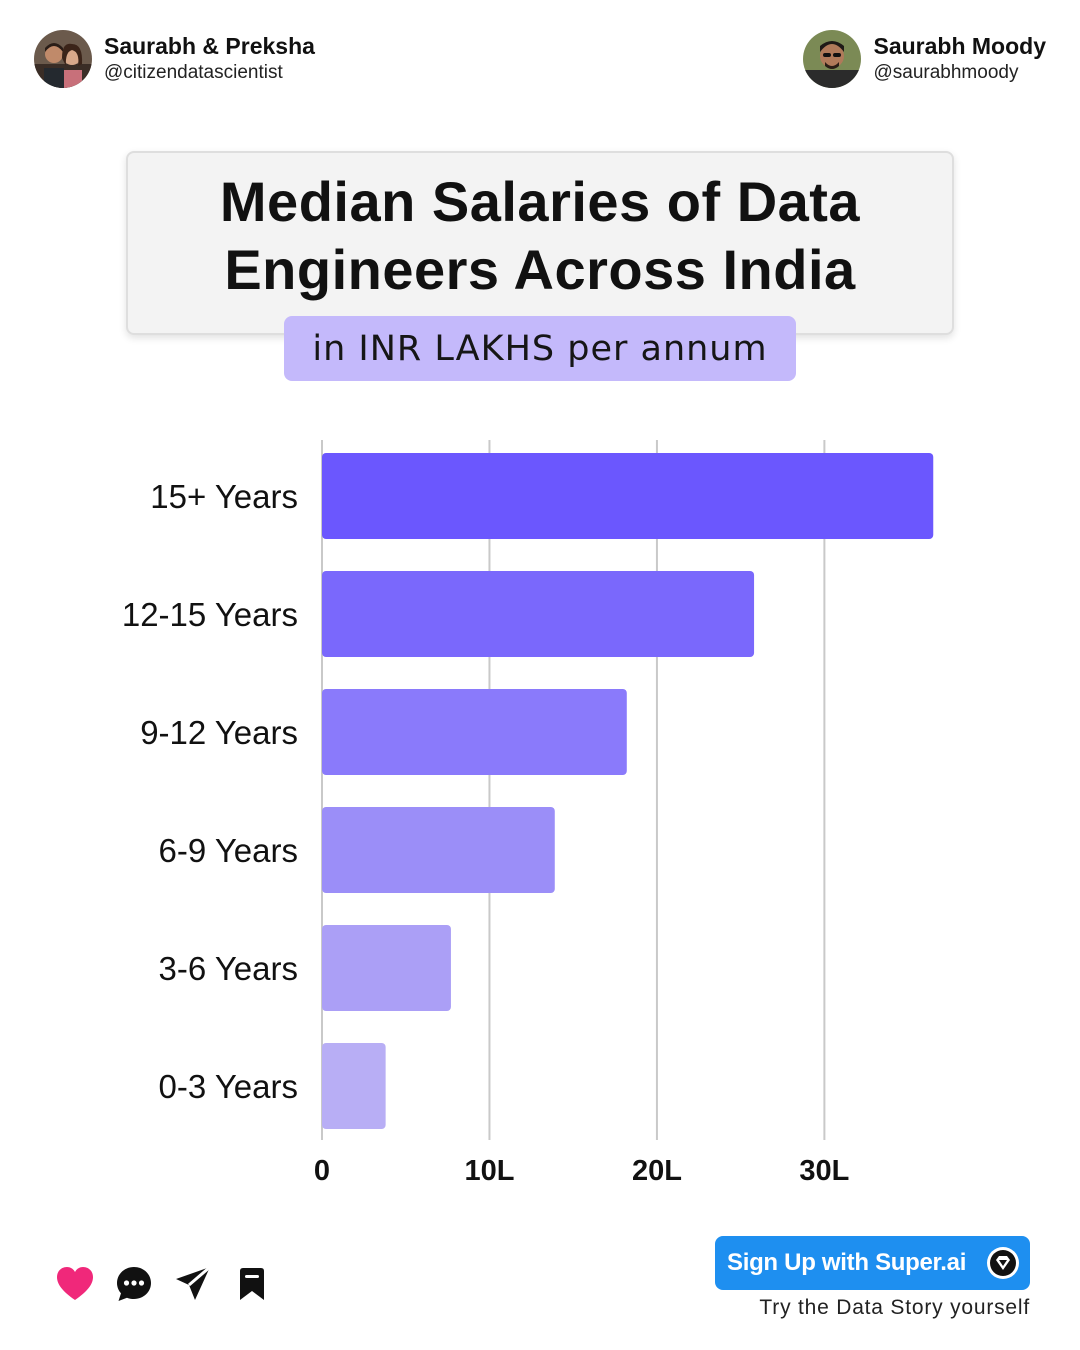  Describe the element at coordinates (489, 1171) in the screenshot. I see `x-tick-label: 10L` at that location.